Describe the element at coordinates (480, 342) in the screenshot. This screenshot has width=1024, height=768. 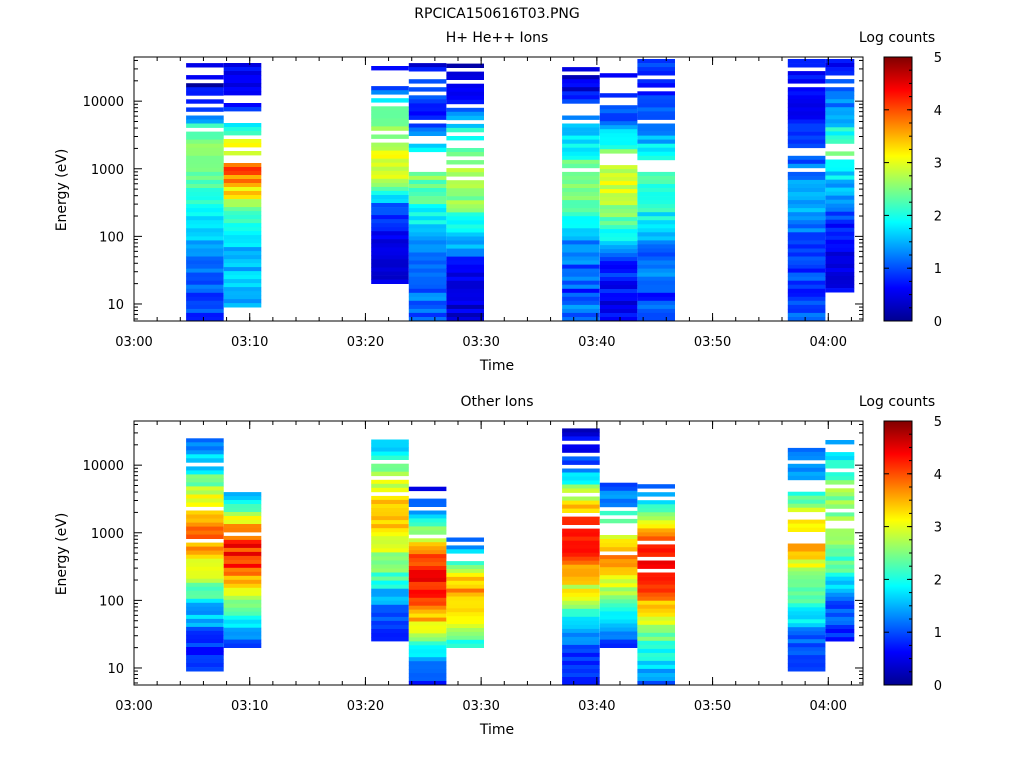
I see `x-tick-label: 03:30` at that location.